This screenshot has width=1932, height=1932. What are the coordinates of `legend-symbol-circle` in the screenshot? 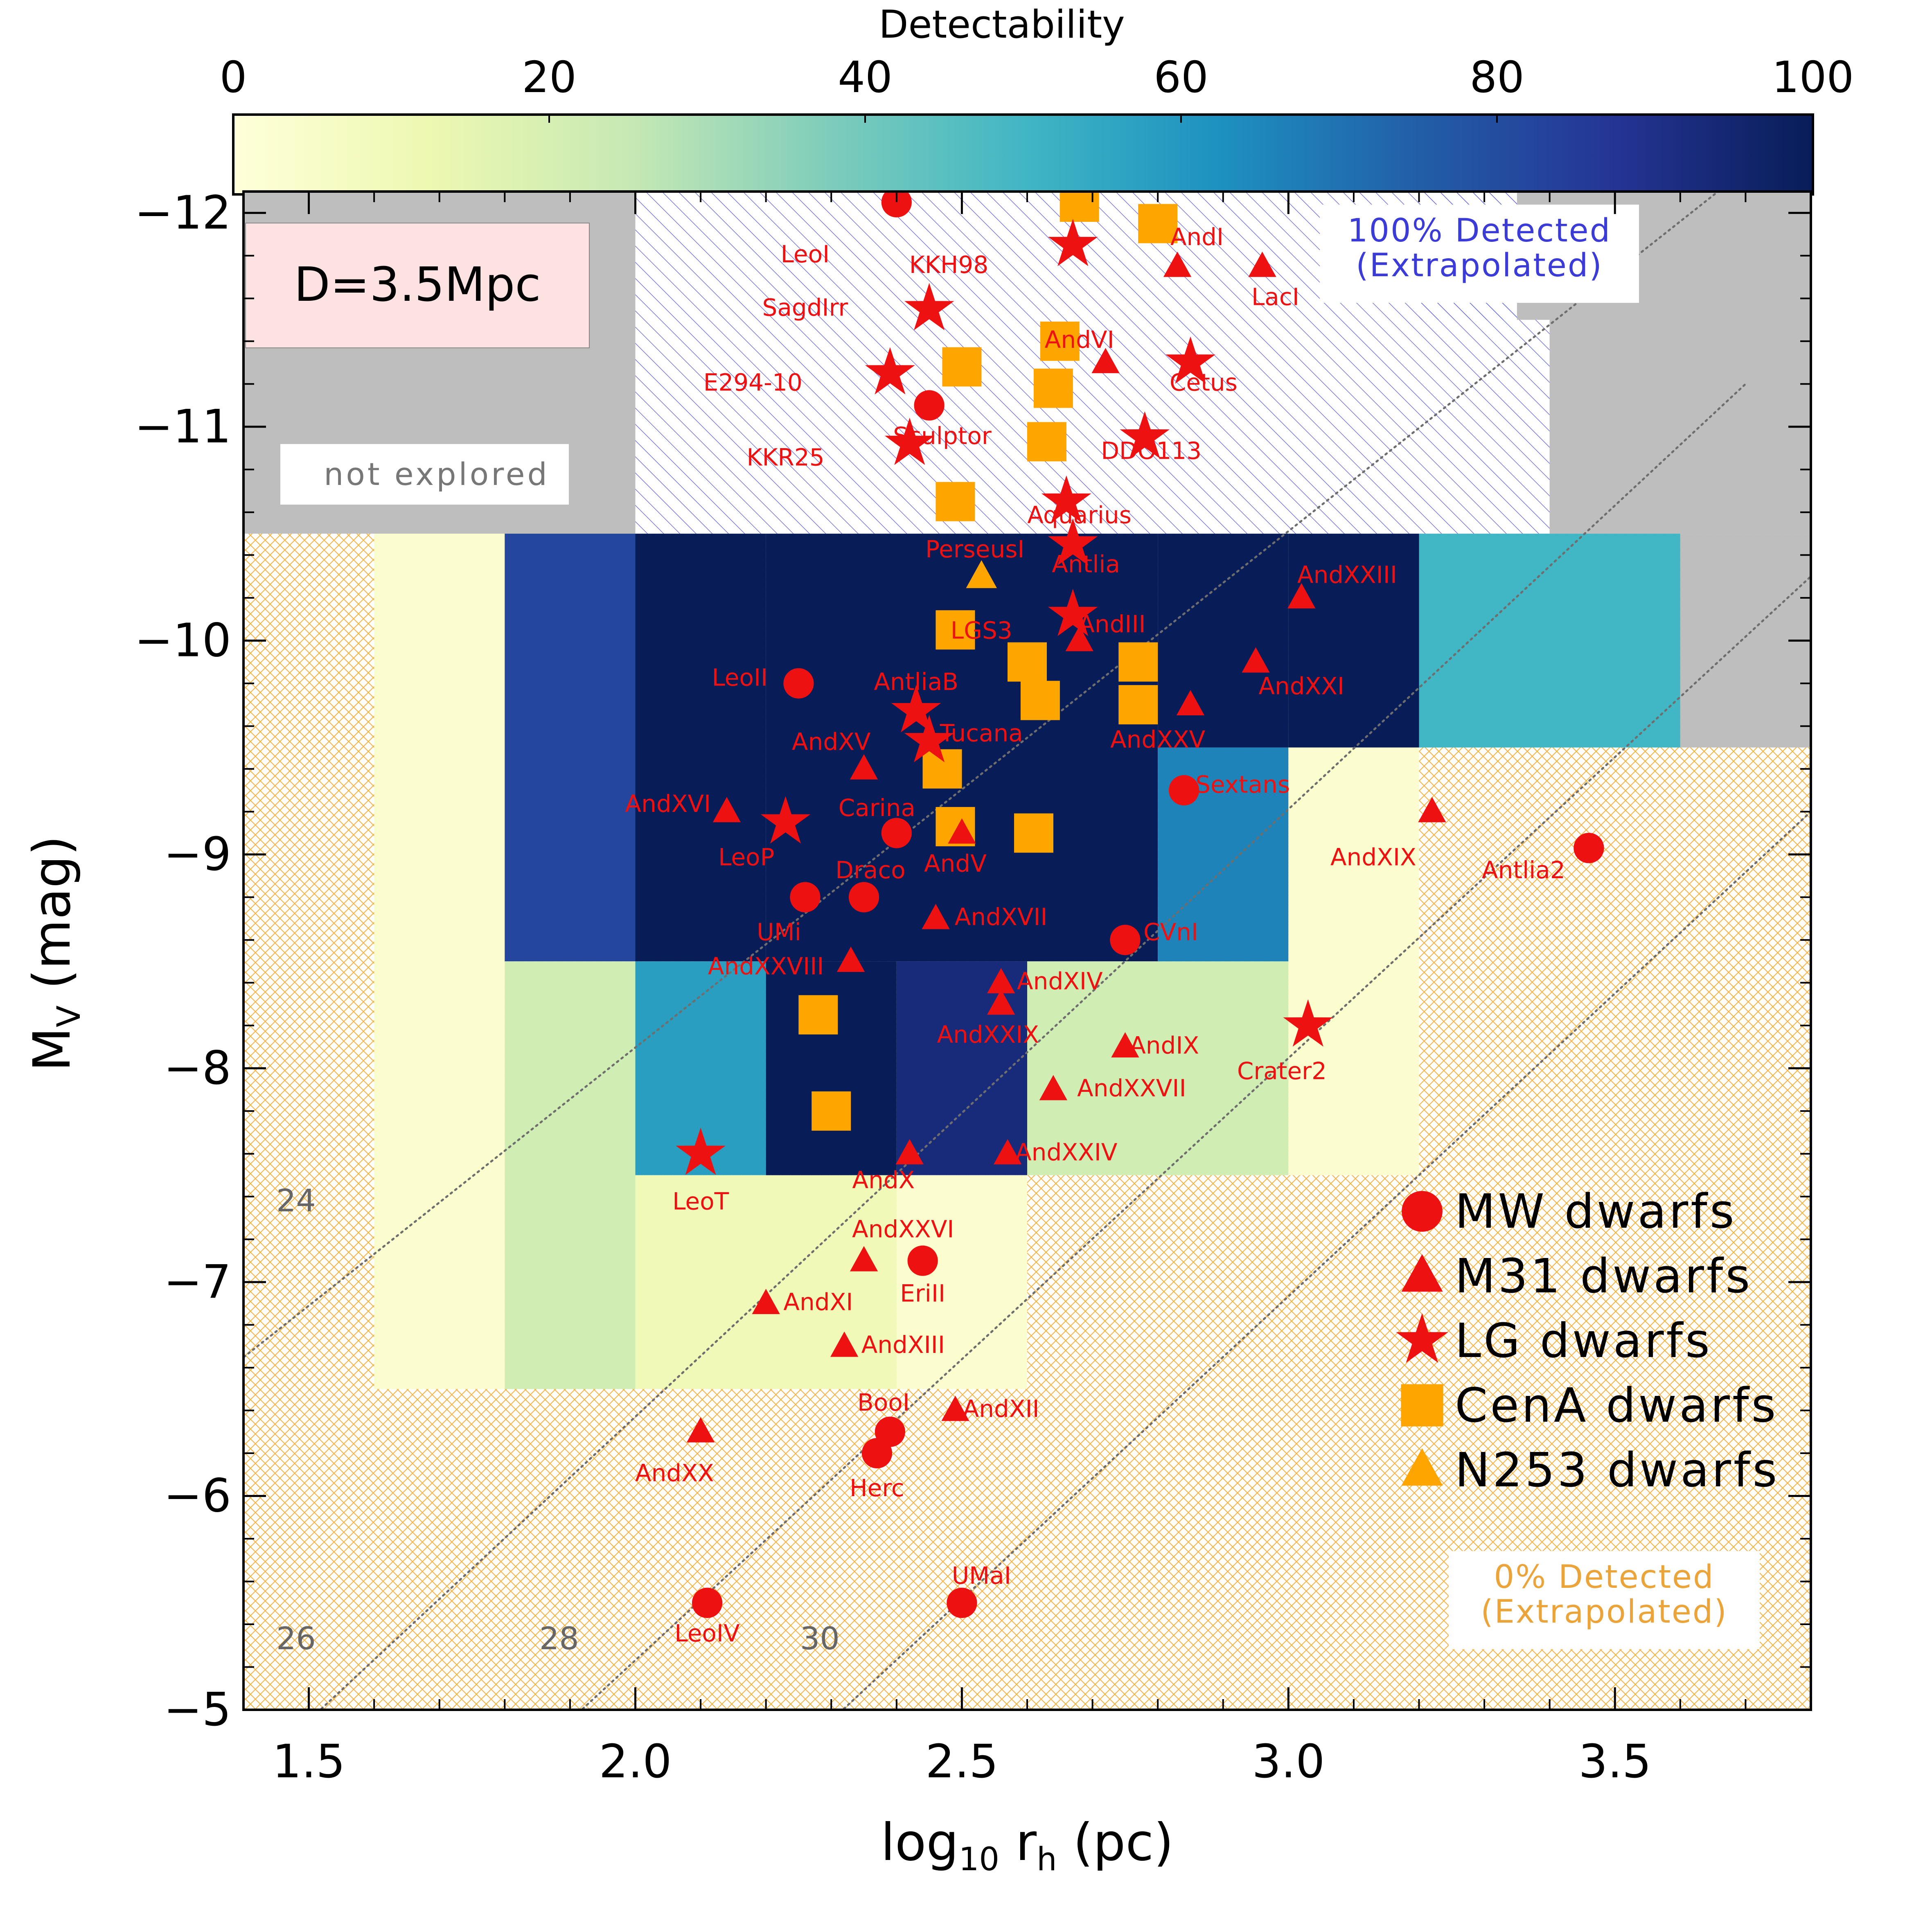 It's located at (1423, 1211).